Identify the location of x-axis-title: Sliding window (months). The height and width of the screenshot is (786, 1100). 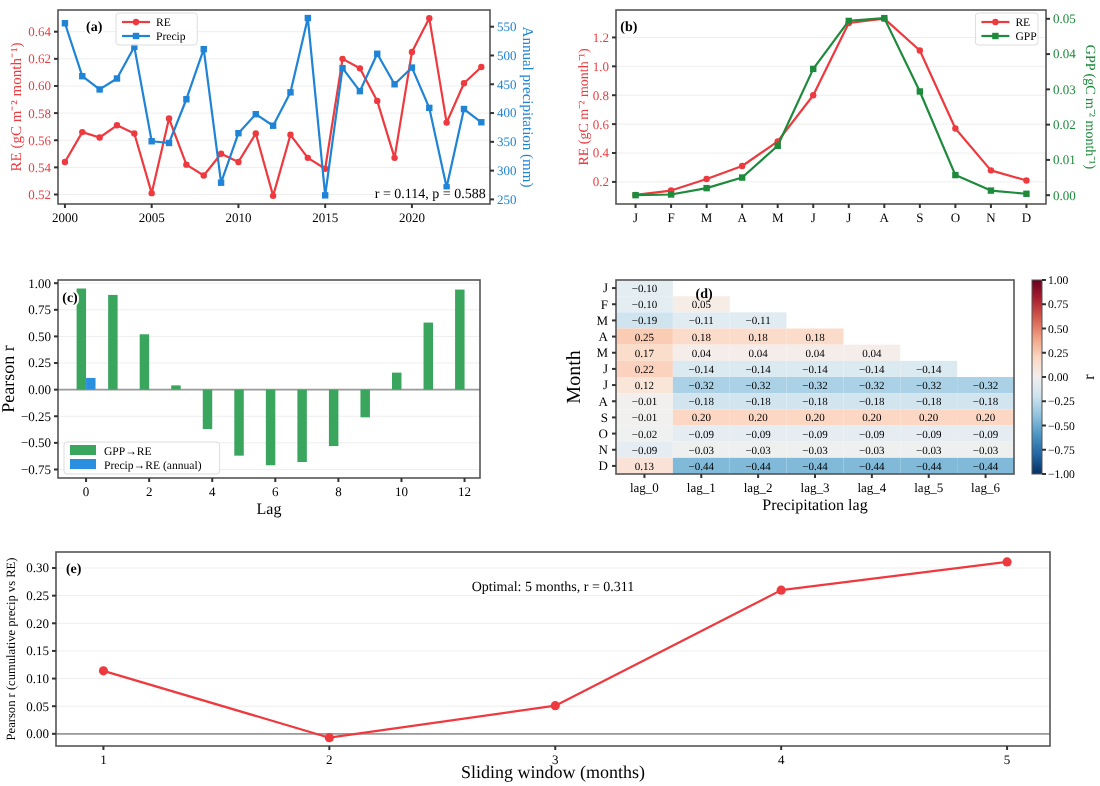
(553, 772).